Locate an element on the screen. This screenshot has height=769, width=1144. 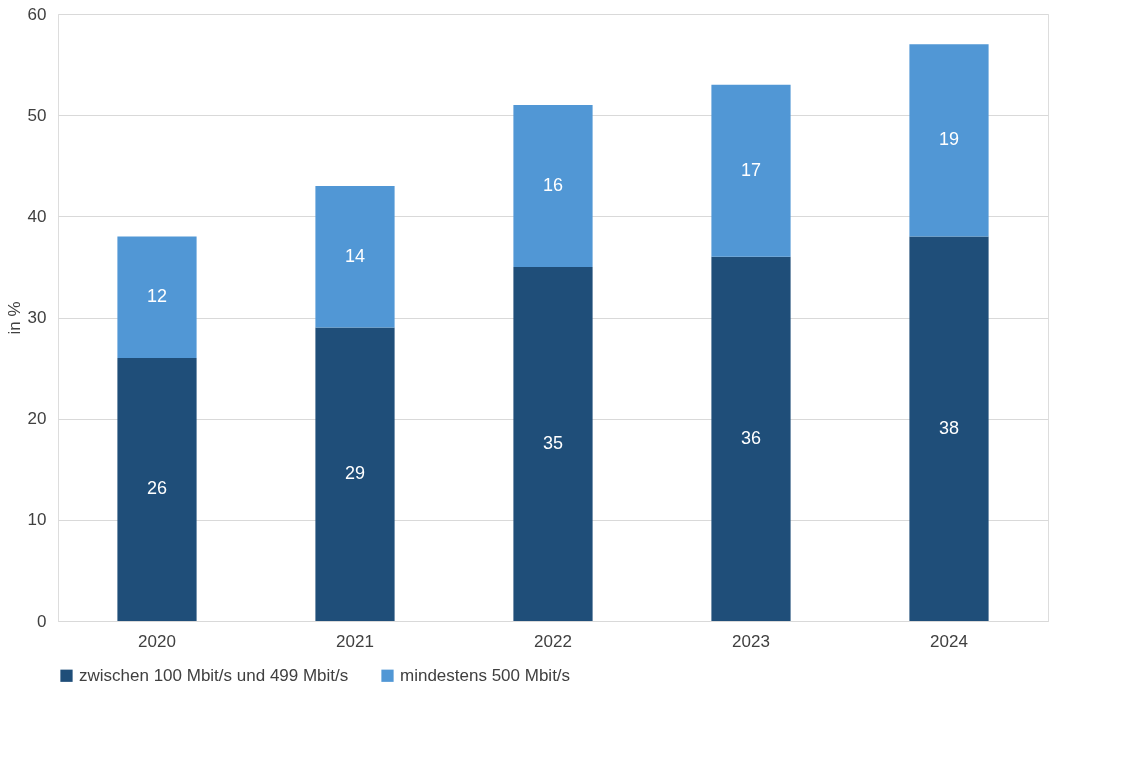
data-label: 17 is located at coordinates (751, 169).